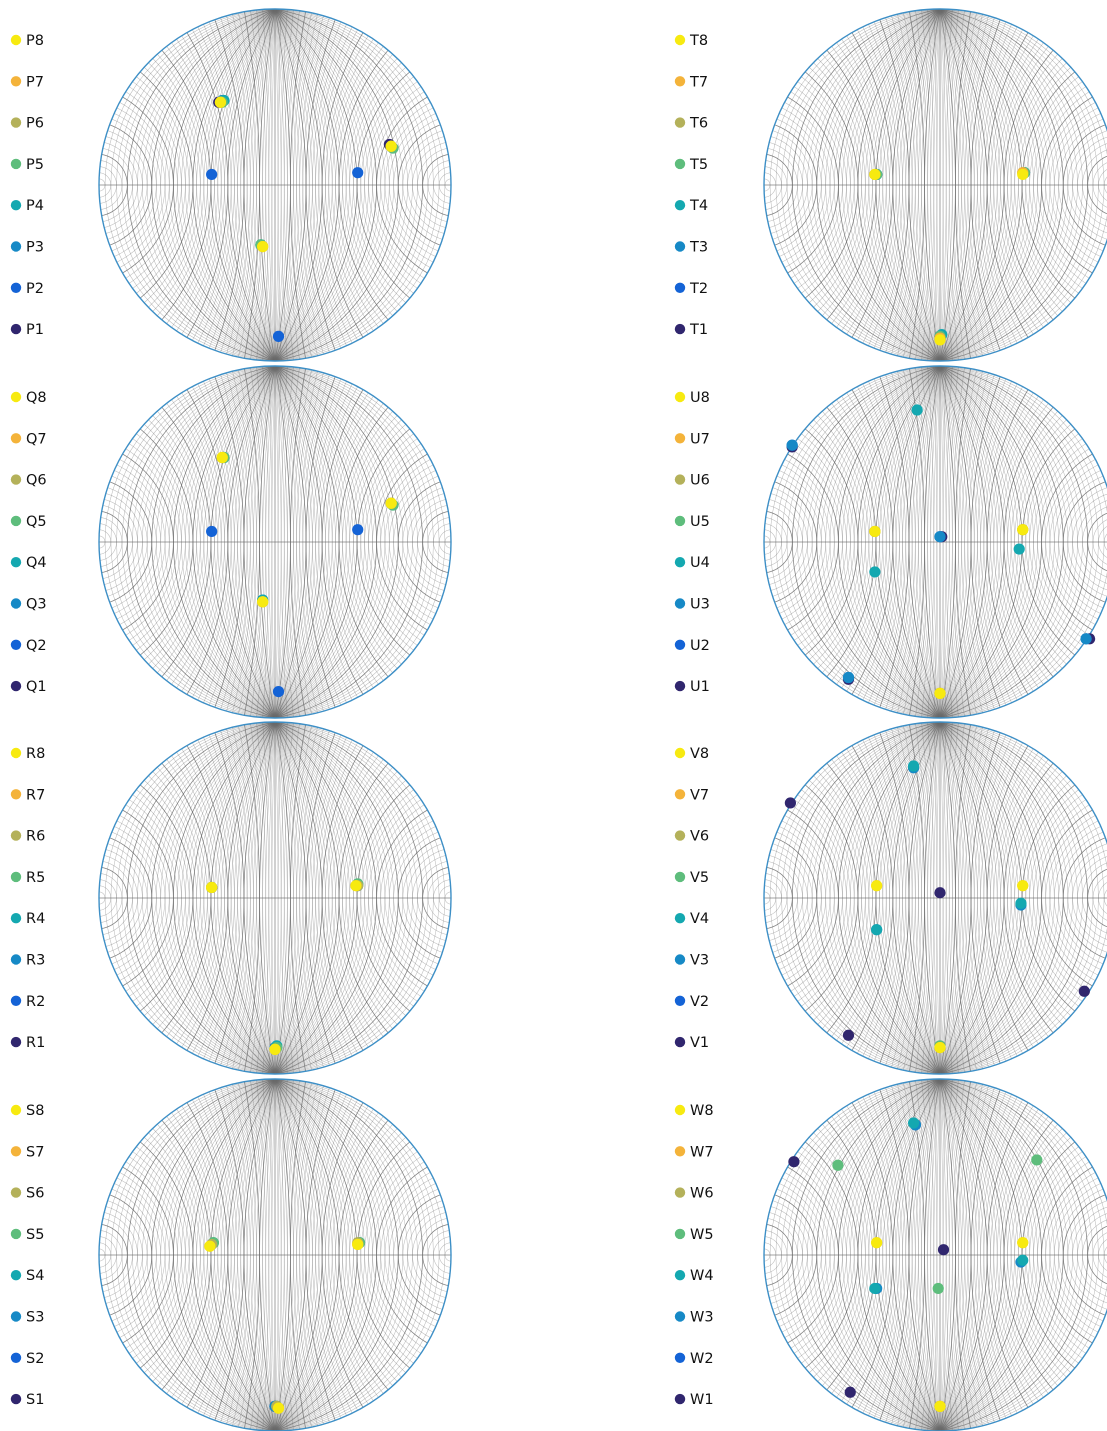 This screenshot has width=1107, height=1431. Describe the element at coordinates (35, 1400) in the screenshot. I see `legend-label: S1` at that location.